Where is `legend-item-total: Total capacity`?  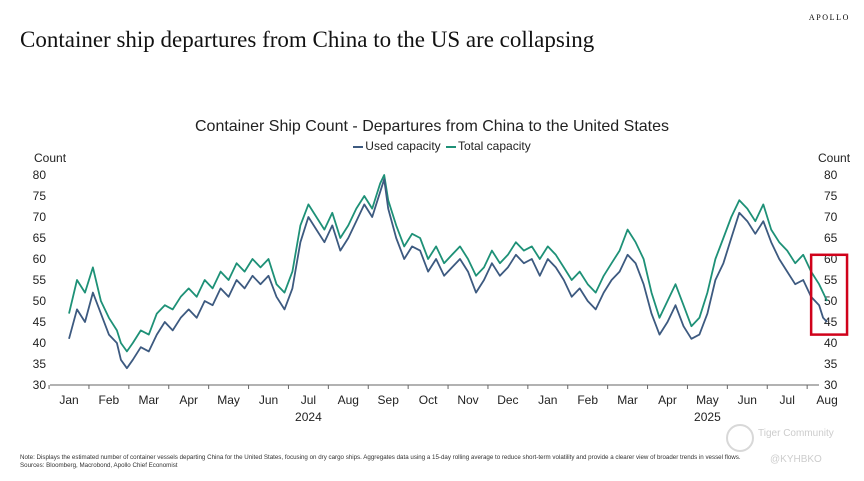 legend-item-total: Total capacity is located at coordinates (488, 146).